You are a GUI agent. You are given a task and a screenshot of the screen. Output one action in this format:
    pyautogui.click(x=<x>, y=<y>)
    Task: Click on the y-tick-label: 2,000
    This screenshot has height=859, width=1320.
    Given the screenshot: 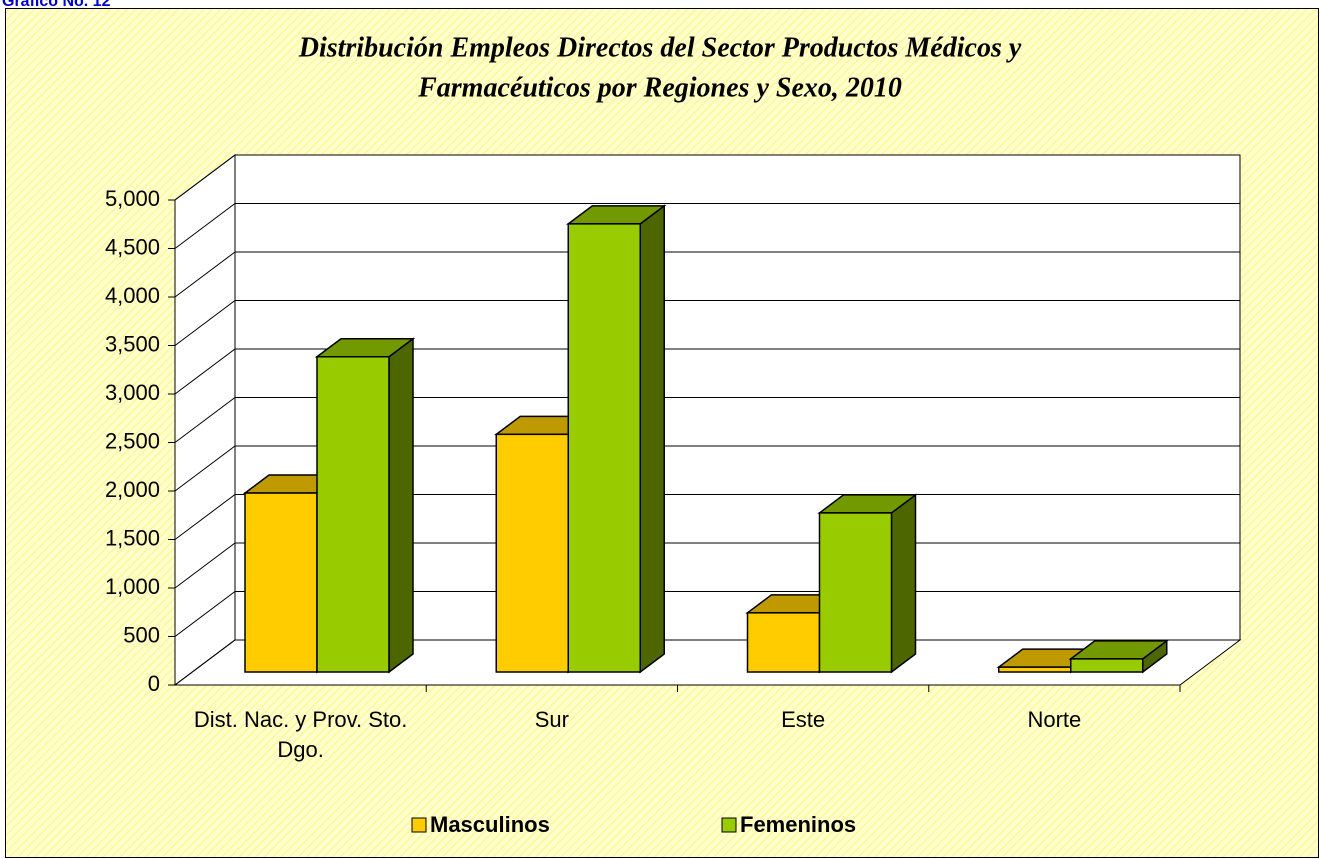 What is the action you would take?
    pyautogui.click(x=132, y=489)
    